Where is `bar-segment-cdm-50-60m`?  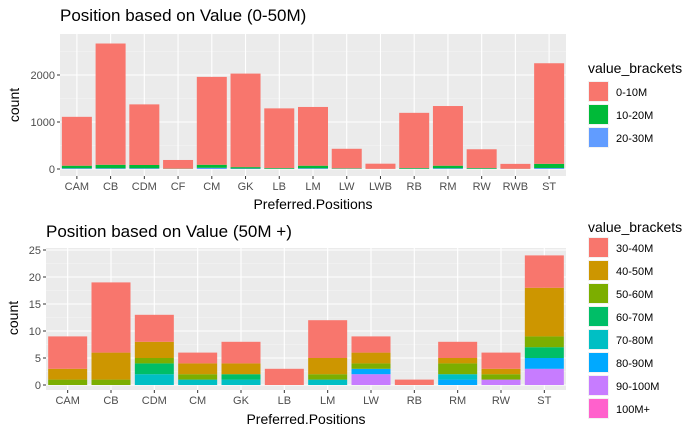
bar-segment-cdm-50-60m is located at coordinates (154, 361).